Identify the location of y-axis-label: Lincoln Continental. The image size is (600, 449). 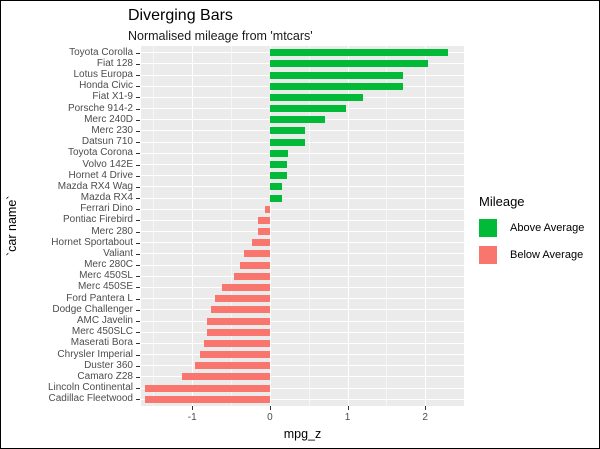
(90, 388).